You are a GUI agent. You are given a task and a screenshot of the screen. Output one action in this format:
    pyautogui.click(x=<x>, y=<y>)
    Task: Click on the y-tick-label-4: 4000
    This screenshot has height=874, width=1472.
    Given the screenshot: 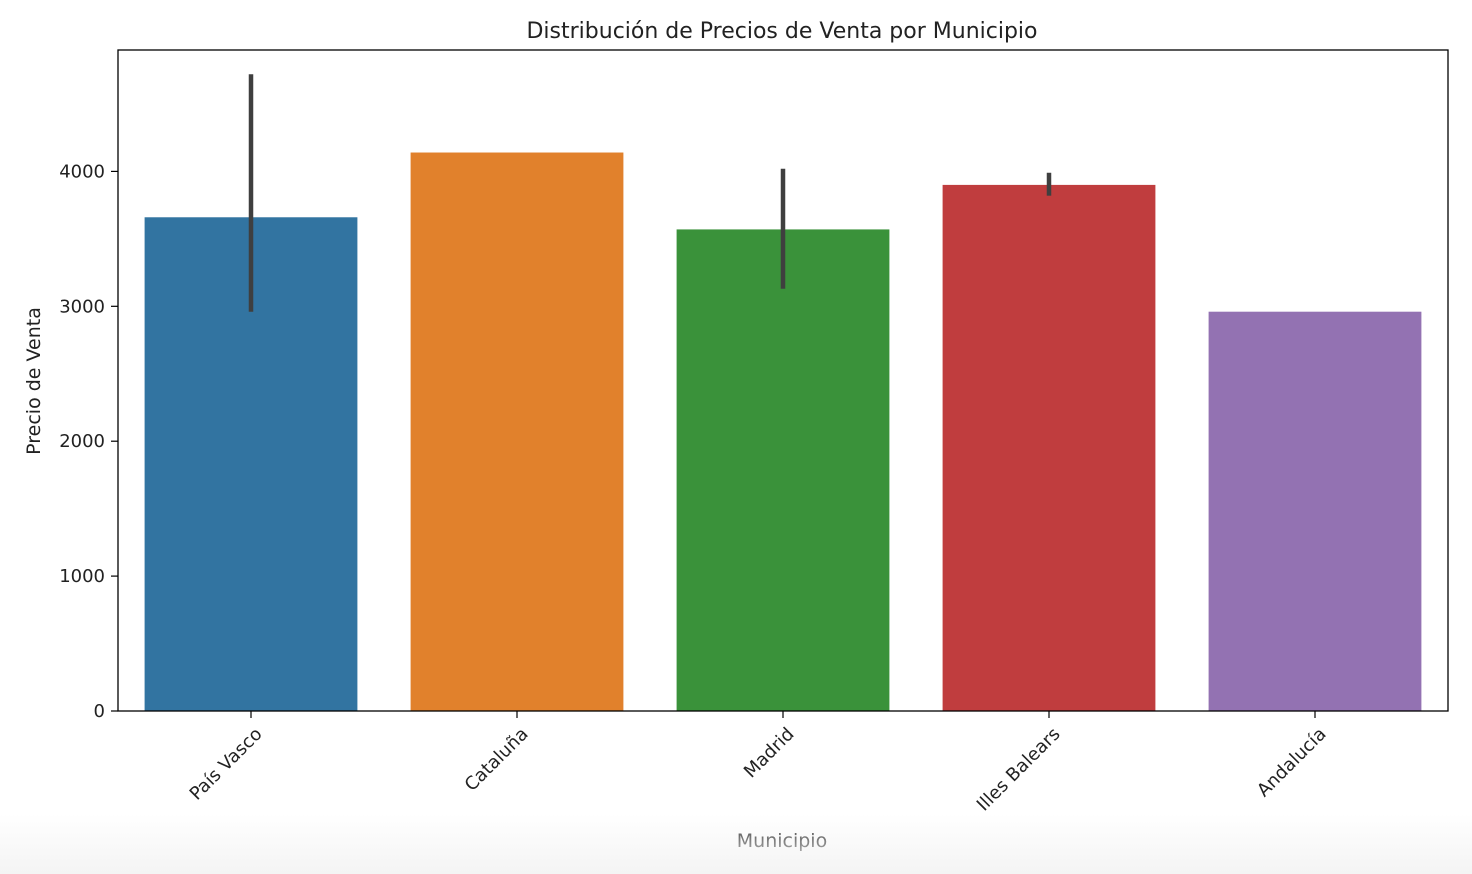 What is the action you would take?
    pyautogui.click(x=82, y=171)
    